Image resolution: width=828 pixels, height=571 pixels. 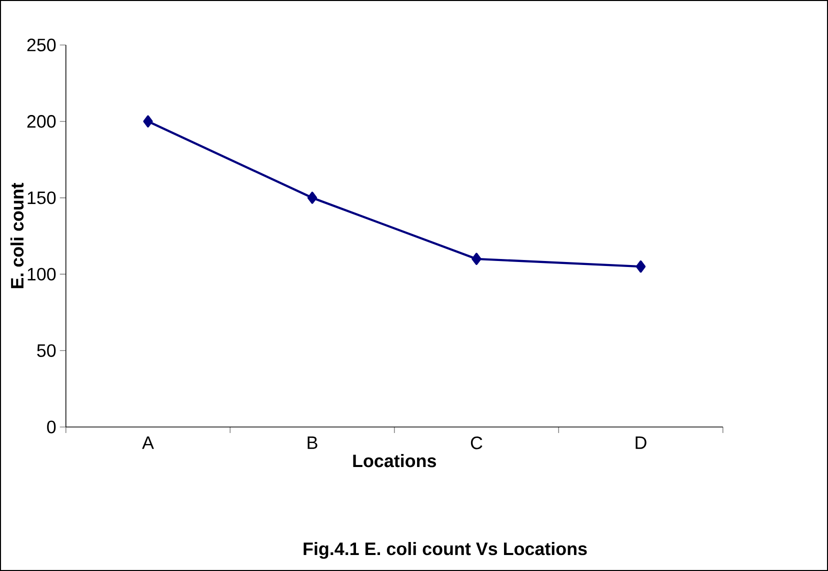 I want to click on y-tick-label: 50, so click(x=46, y=350).